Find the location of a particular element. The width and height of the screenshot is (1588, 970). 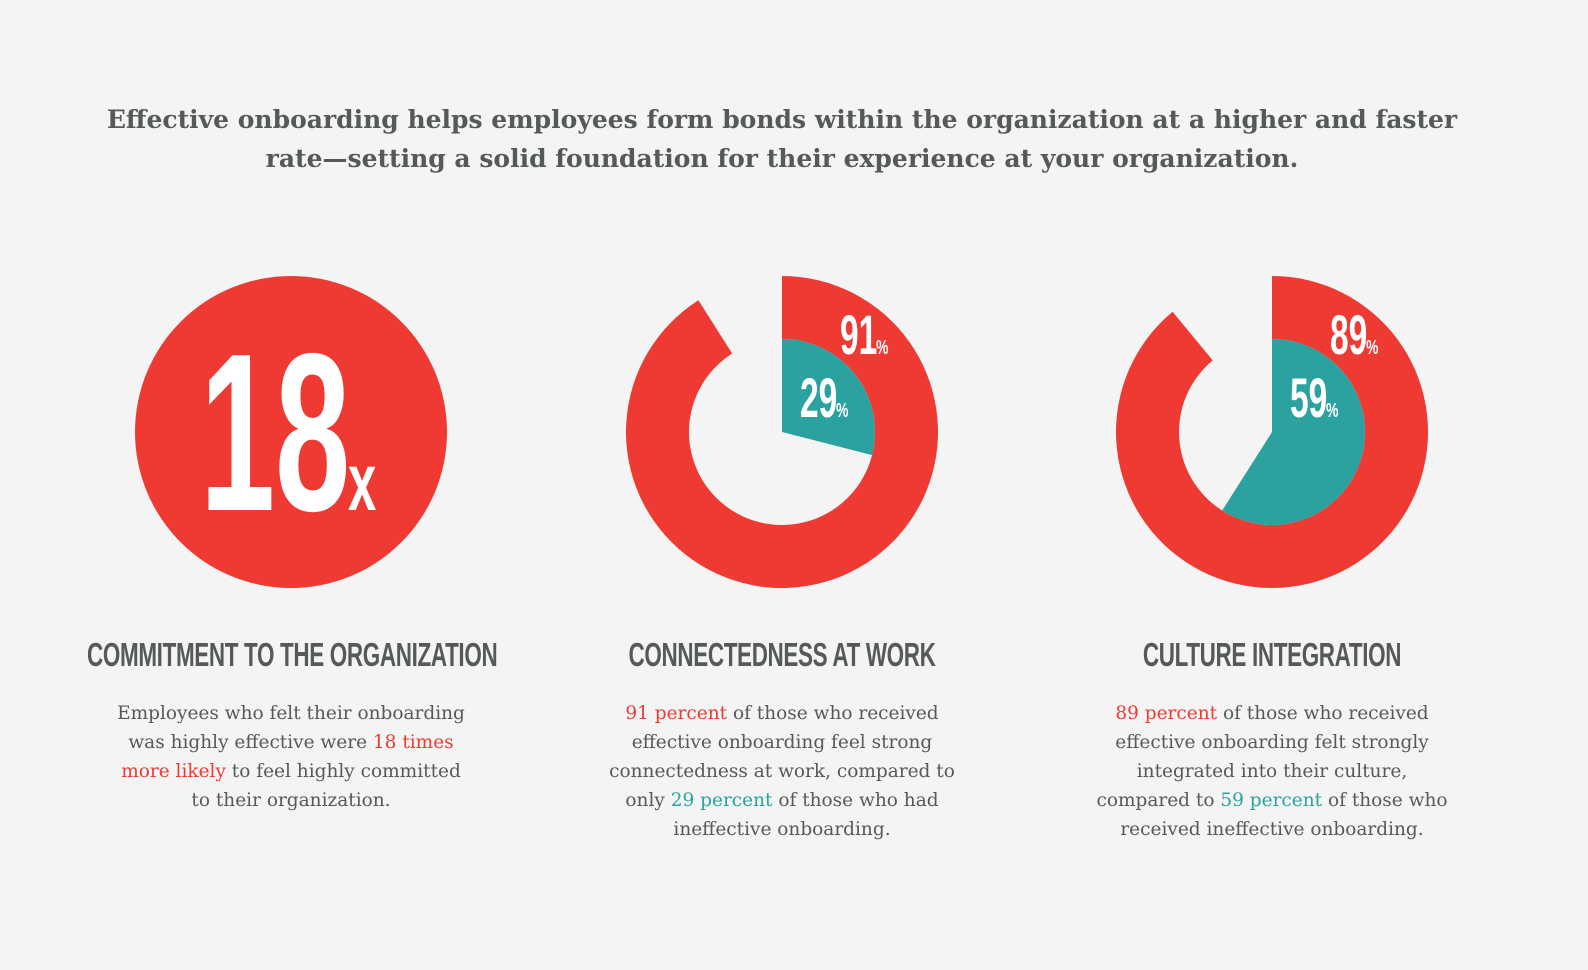

description-line: received ineffective onboarding. is located at coordinates (1272, 829).